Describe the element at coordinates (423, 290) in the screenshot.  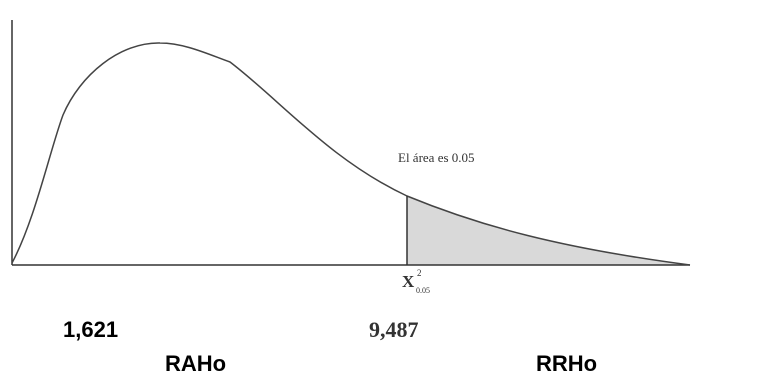
I see `critical-subscript: 0.05` at that location.